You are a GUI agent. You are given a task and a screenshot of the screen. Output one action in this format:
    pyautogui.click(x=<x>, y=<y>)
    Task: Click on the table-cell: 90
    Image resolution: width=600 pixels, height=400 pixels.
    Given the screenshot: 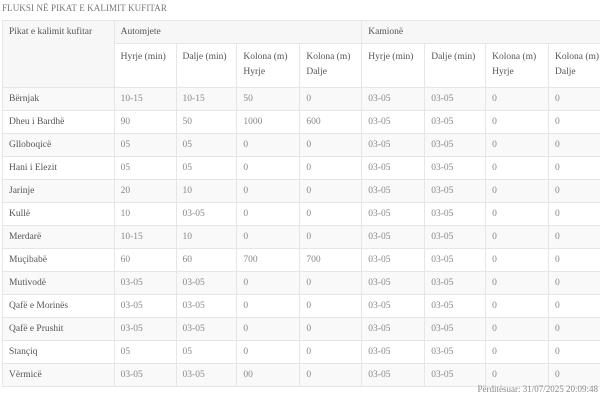 What is the action you would take?
    pyautogui.click(x=145, y=122)
    